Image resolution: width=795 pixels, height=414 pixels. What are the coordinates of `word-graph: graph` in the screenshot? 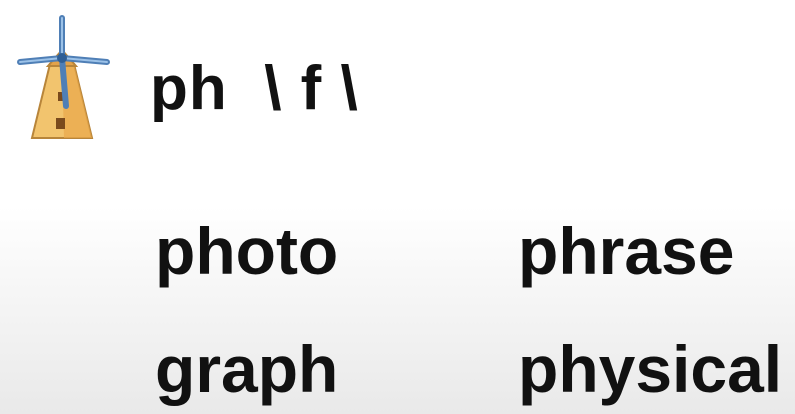 It's located at (247, 369).